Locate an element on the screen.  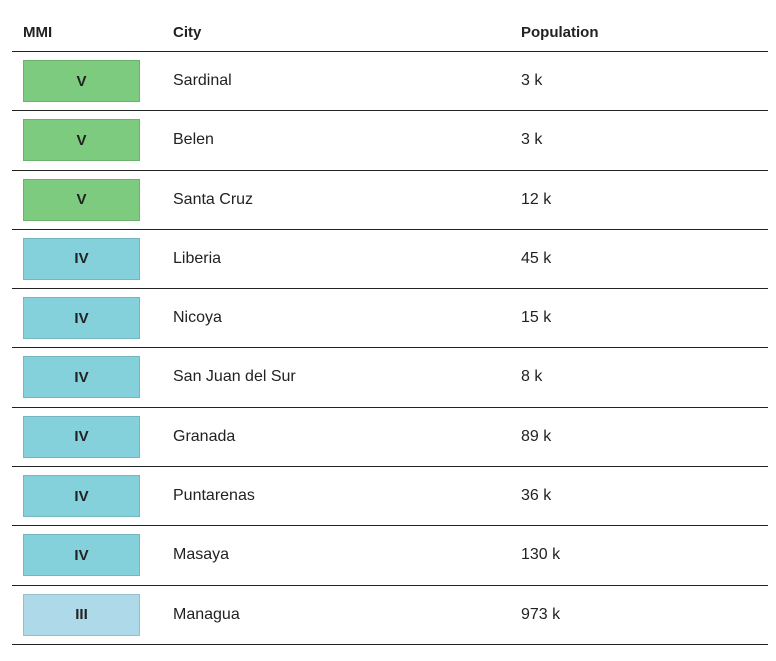
header-cell: MMI is located at coordinates (38, 32).